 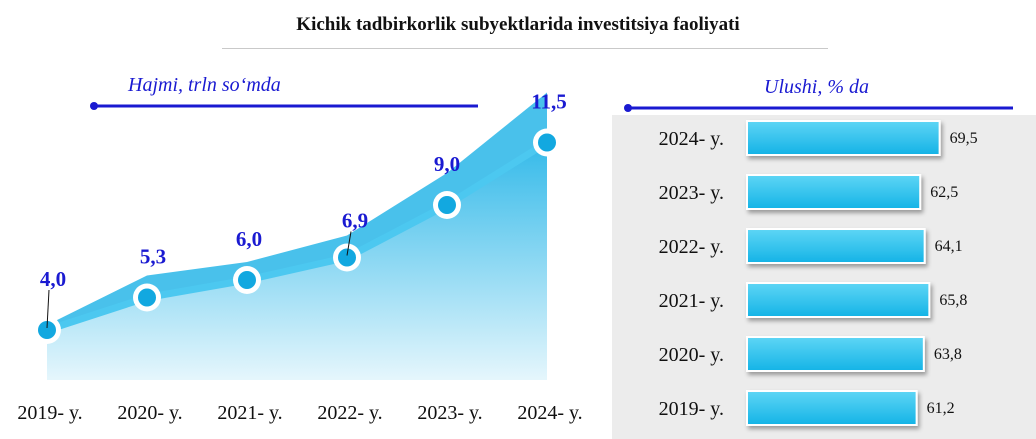 What do you see at coordinates (249, 239) in the screenshot?
I see `data-label: 6,0` at bounding box center [249, 239].